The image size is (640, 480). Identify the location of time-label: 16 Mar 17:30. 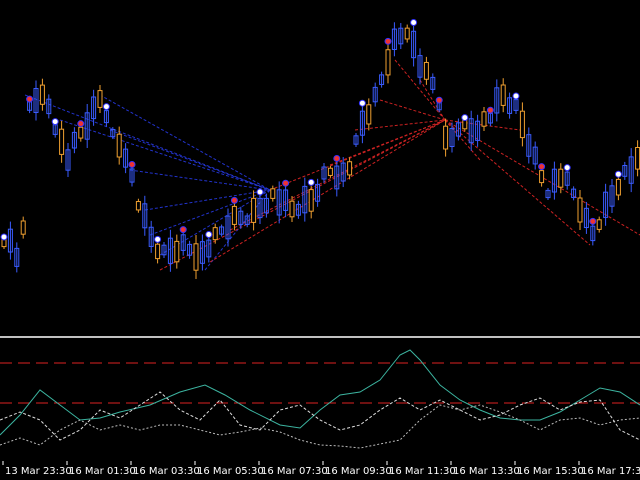
(610, 471).